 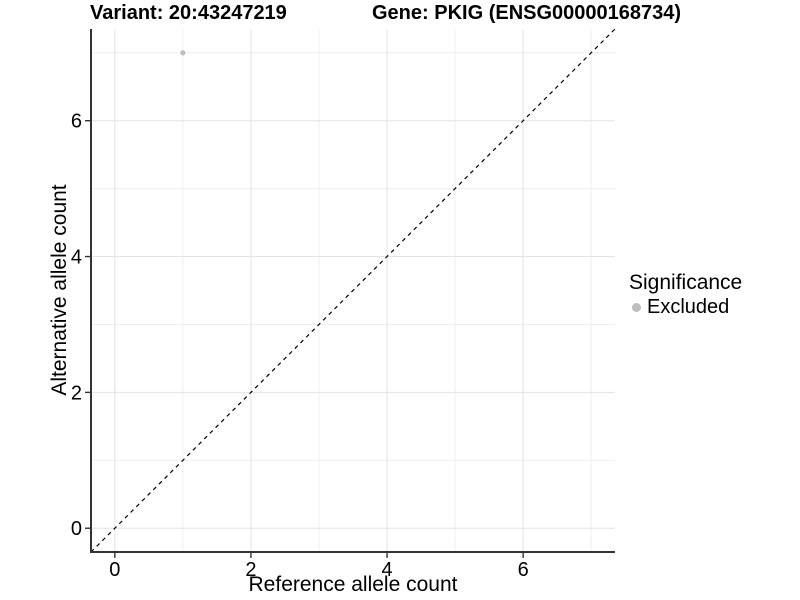 What do you see at coordinates (188, 13) in the screenshot?
I see `variant-title: Variant: 20:43247219` at bounding box center [188, 13].